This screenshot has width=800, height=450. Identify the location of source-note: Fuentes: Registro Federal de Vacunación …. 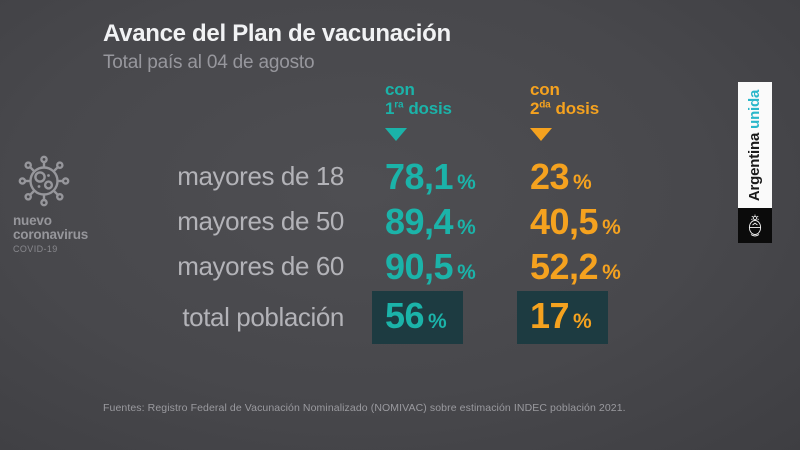
(364, 408).